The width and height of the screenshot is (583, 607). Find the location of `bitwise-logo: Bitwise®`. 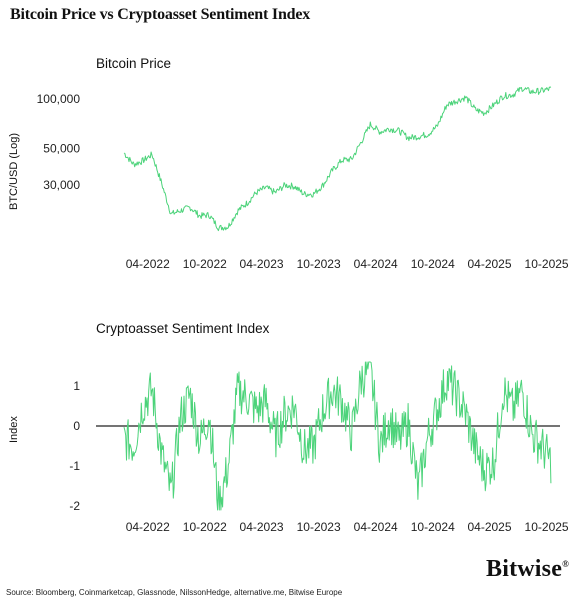

bitwise-logo: Bitwise® is located at coordinates (527, 569).